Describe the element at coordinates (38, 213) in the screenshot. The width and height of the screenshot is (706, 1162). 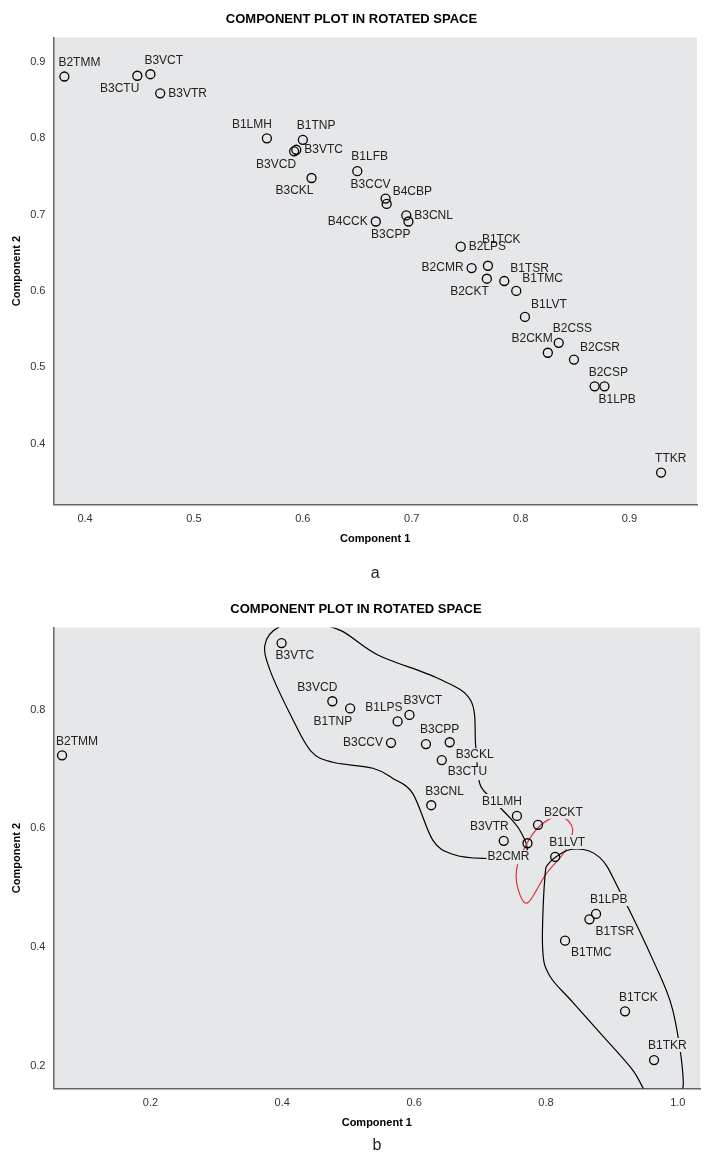
I see `y-tick-label: 0.7` at that location.